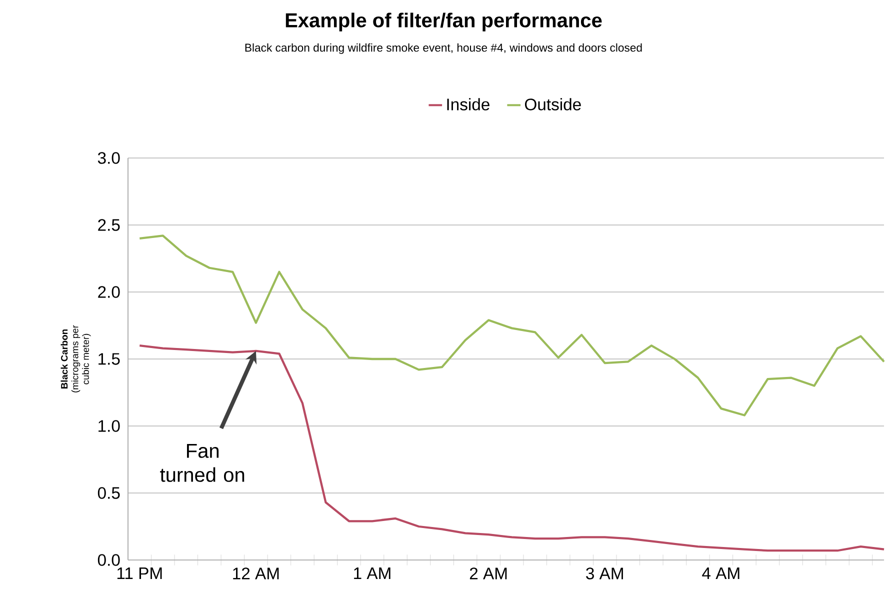 The width and height of the screenshot is (887, 610). Describe the element at coordinates (552, 104) in the screenshot. I see `legend-label: Outside` at that location.